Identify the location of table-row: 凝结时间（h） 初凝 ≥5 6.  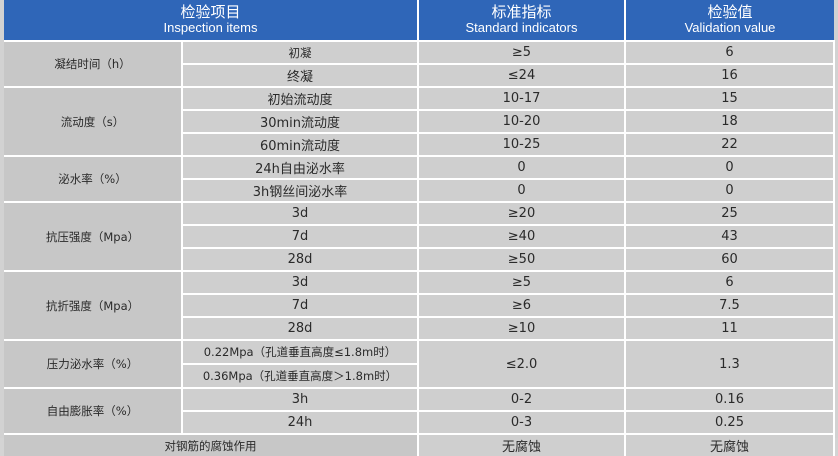
(419, 64).